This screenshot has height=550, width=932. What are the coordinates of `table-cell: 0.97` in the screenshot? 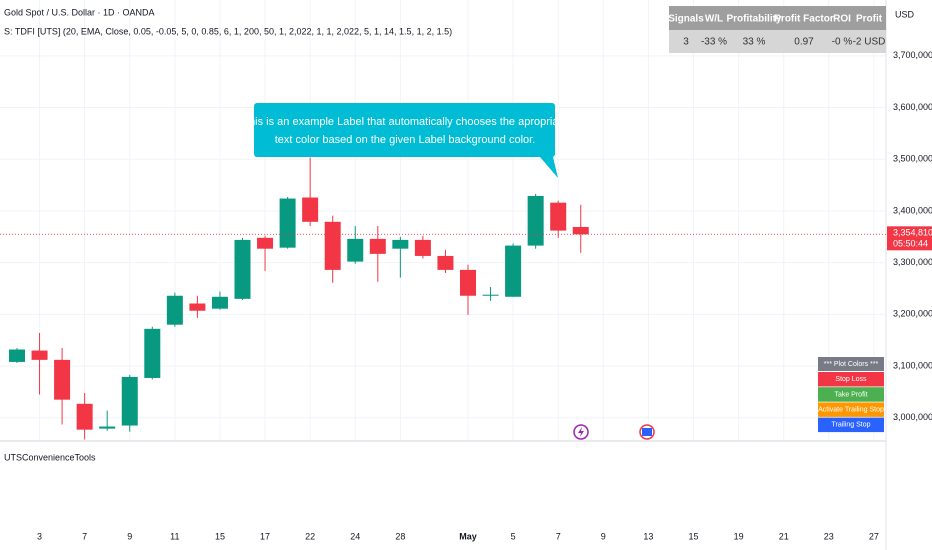 It's located at (804, 42).